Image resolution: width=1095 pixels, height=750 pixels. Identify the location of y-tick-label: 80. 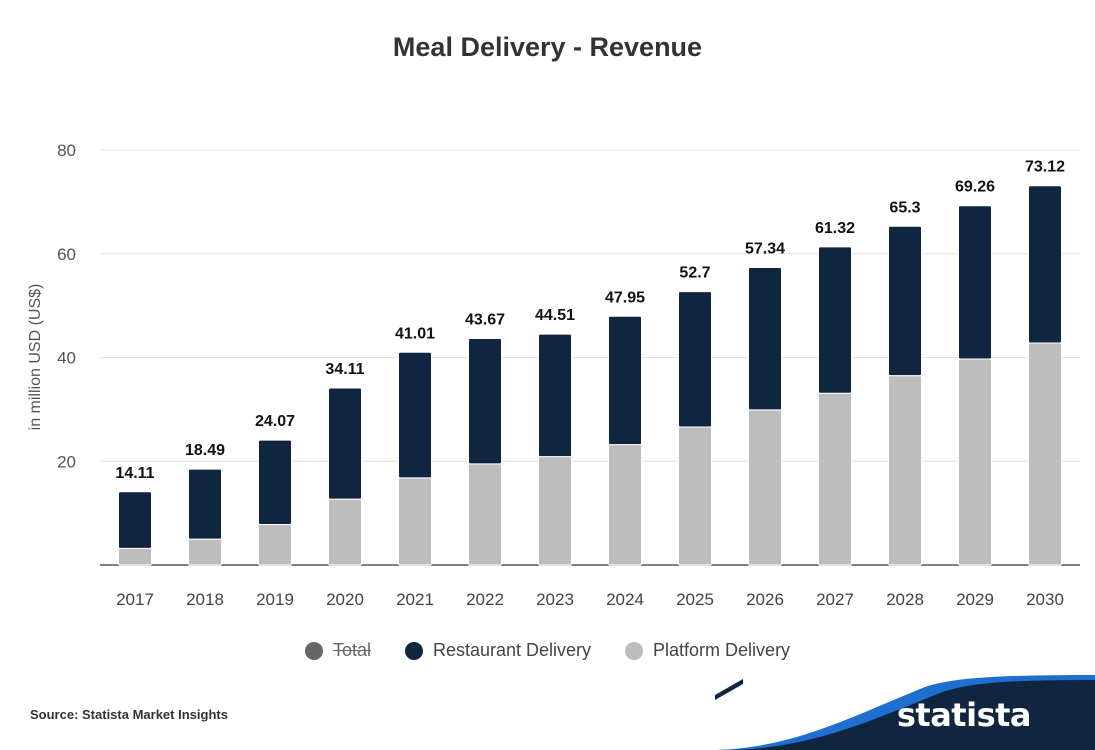
(66, 150).